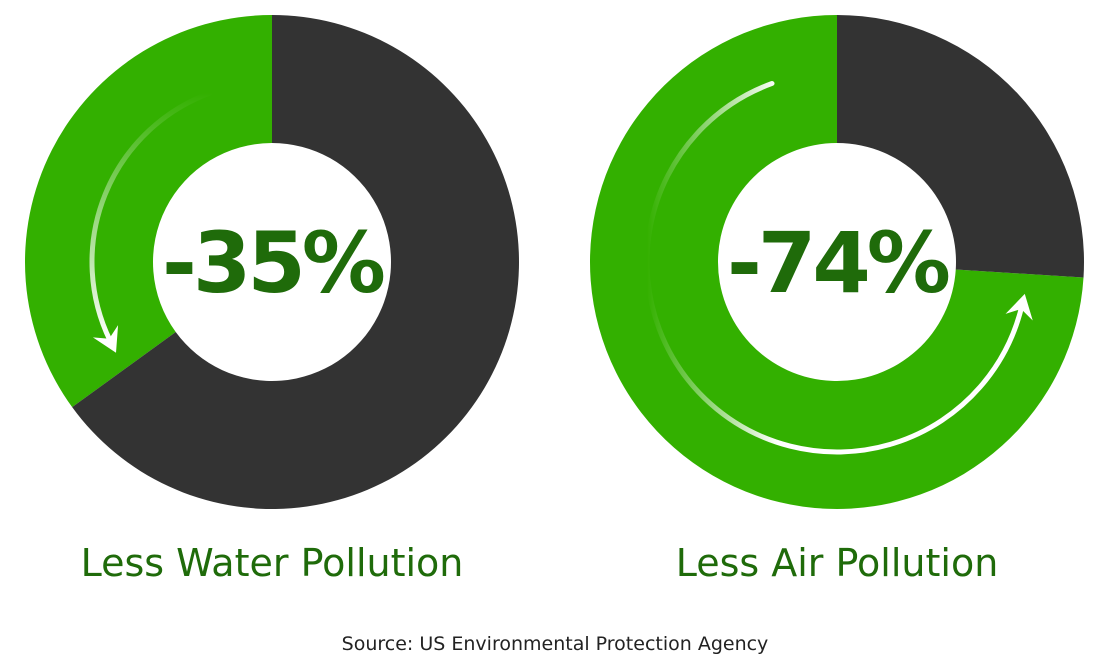 This screenshot has height=666, width=1110. I want to click on chart-label-water: Less Water Pollution, so click(272, 563).